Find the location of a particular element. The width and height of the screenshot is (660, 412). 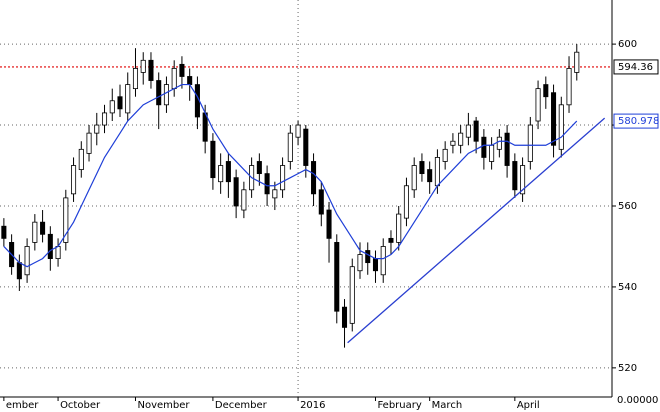

x-tick-label: October is located at coordinates (80, 405).